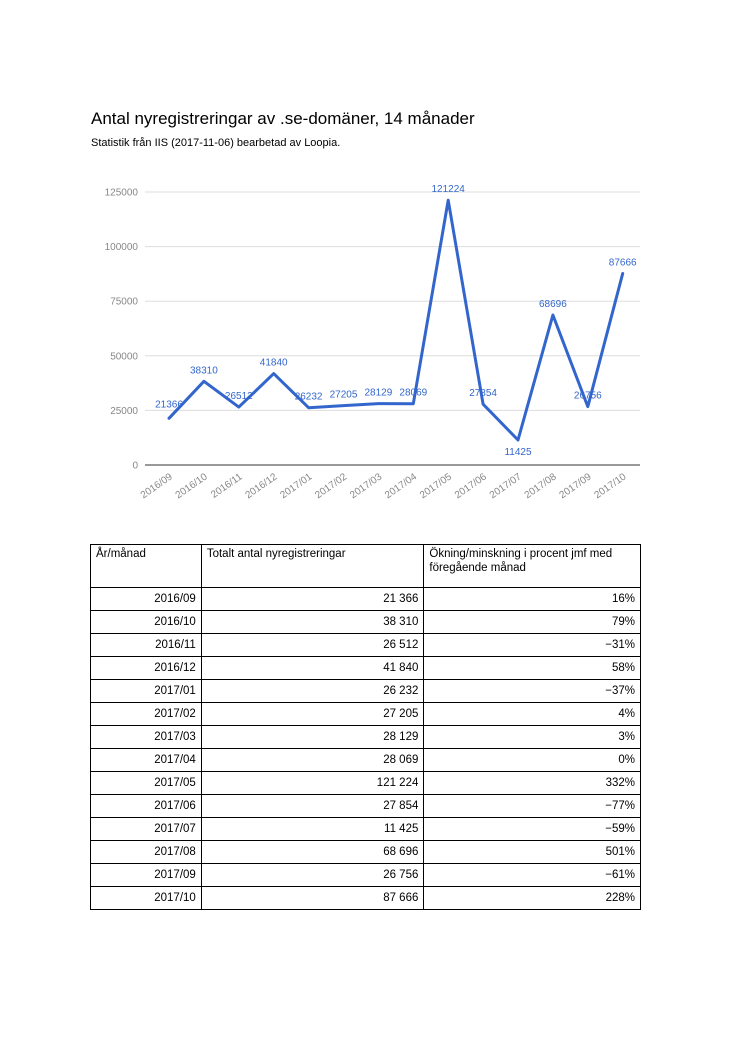  What do you see at coordinates (239, 396) in the screenshot?
I see `data-label: 26512` at bounding box center [239, 396].